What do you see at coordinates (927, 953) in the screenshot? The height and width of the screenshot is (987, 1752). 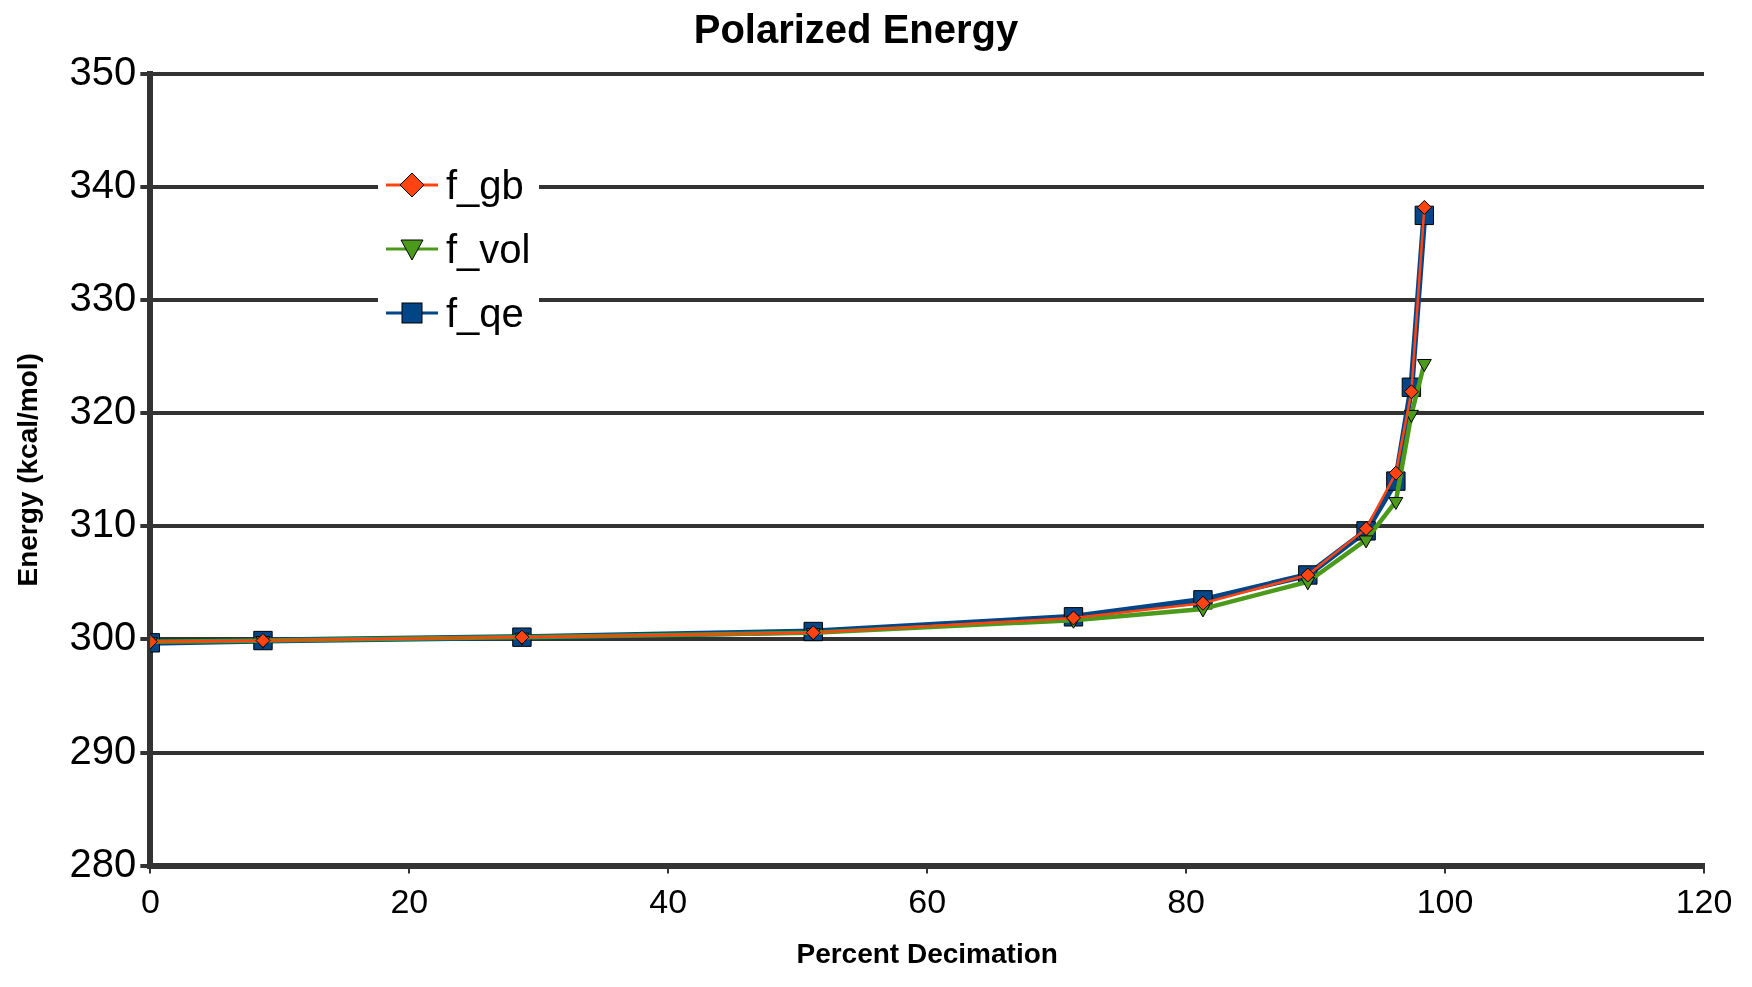 I see `x-axis-title: Percent Decimation` at bounding box center [927, 953].